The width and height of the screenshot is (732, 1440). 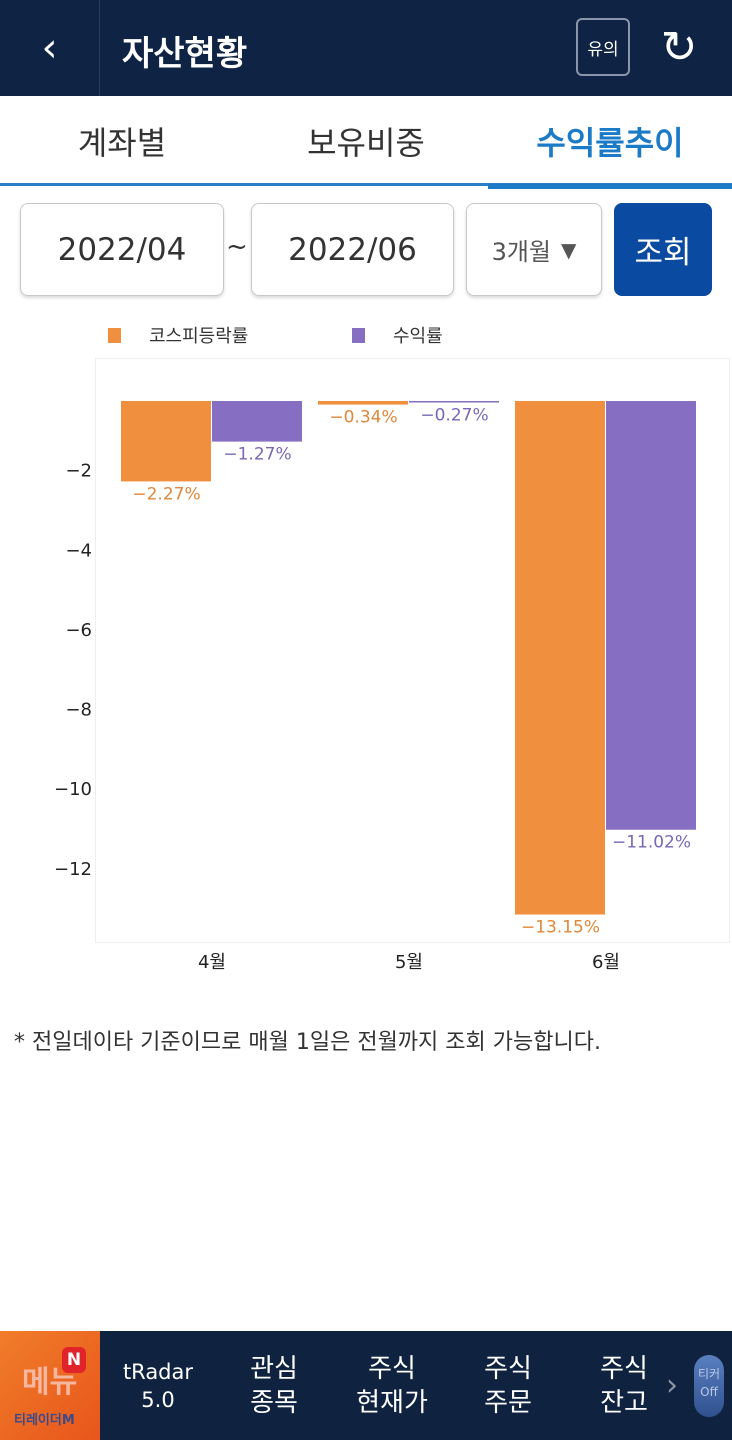 I want to click on y-tick-label: −10, so click(x=73, y=789).